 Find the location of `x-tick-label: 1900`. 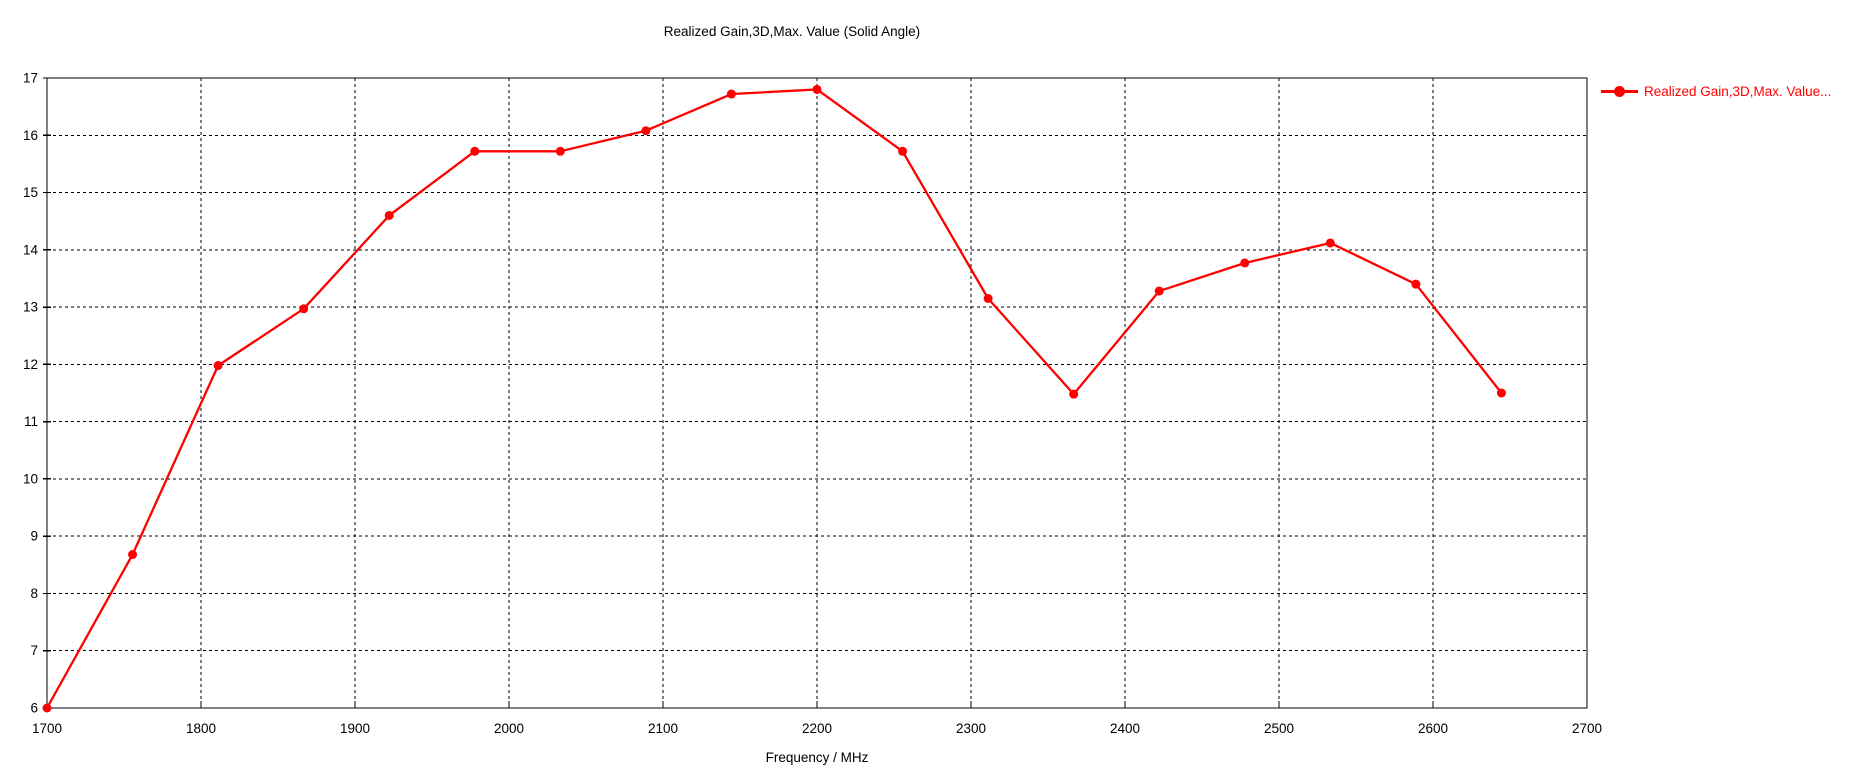

x-tick-label: 1900 is located at coordinates (355, 728).